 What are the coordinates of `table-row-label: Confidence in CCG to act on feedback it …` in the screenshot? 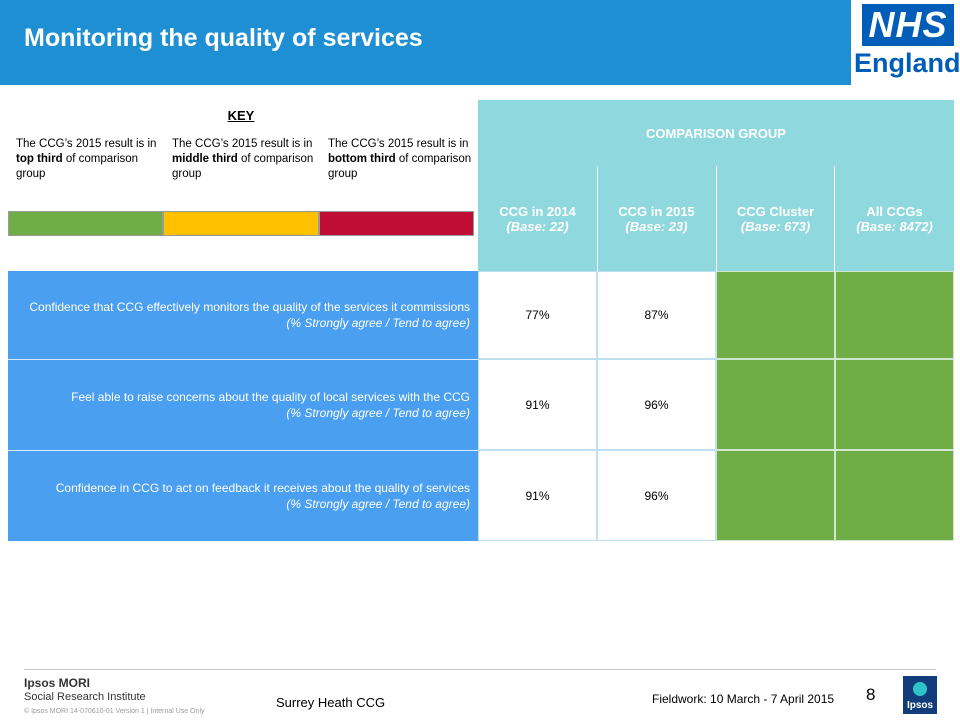 It's located at (243, 495).